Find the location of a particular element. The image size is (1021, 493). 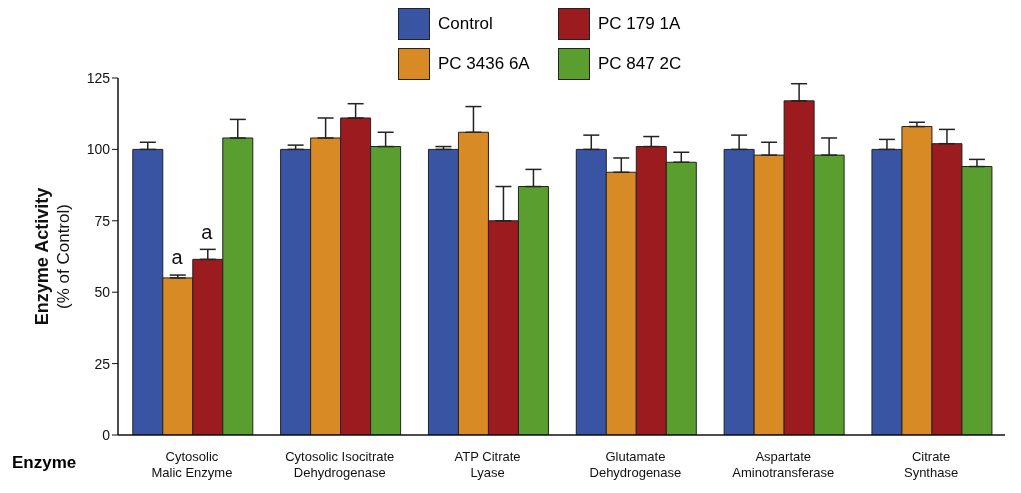

y-tick-label: 50 is located at coordinates (102, 292).